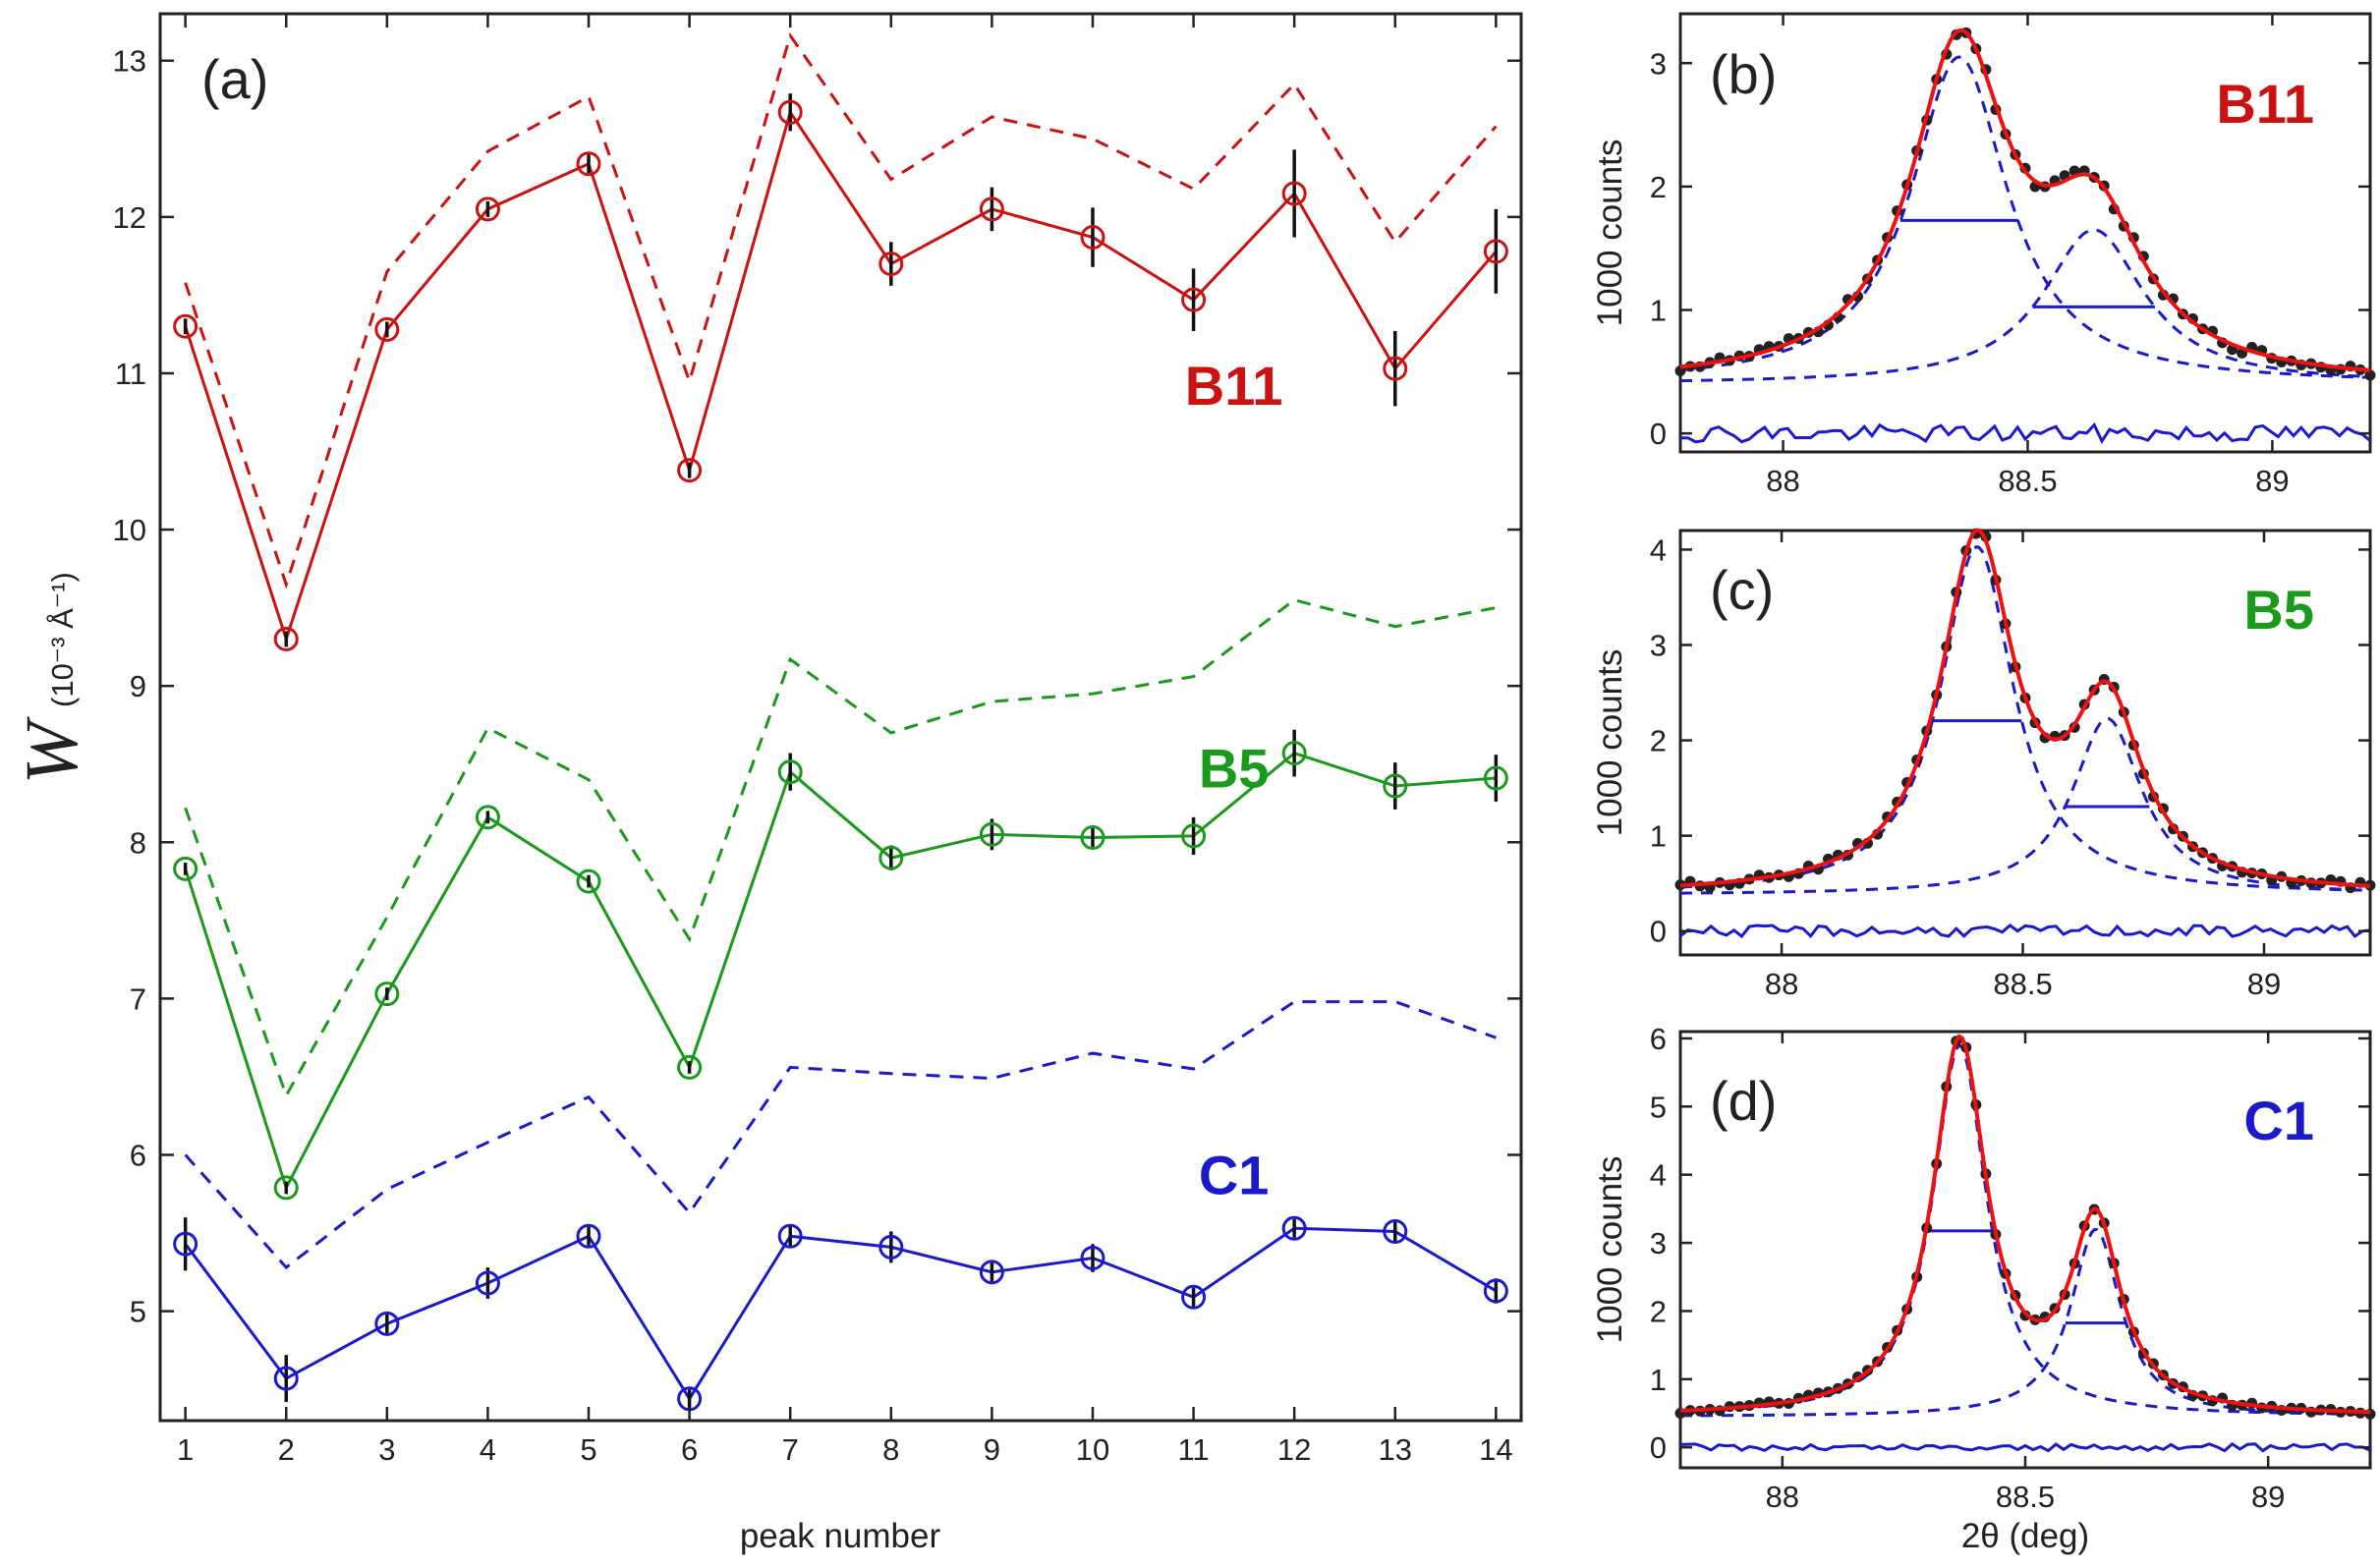  Describe the element at coordinates (1234, 386) in the screenshot. I see `series-B11-label: B11` at that location.